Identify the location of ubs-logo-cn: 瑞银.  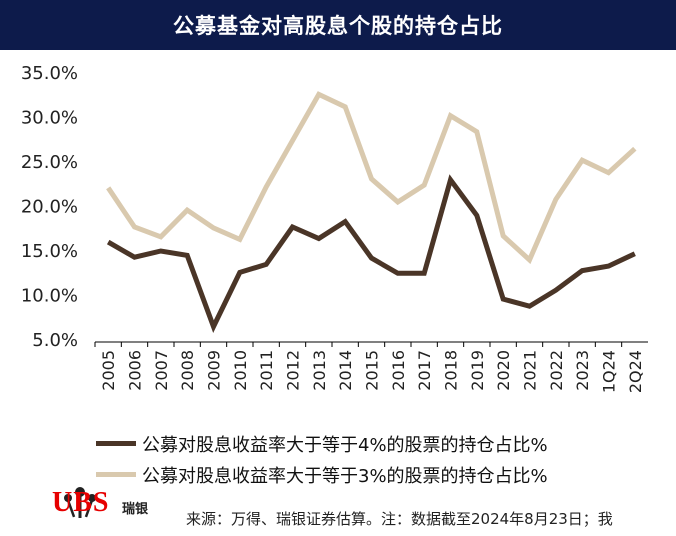
(135, 509).